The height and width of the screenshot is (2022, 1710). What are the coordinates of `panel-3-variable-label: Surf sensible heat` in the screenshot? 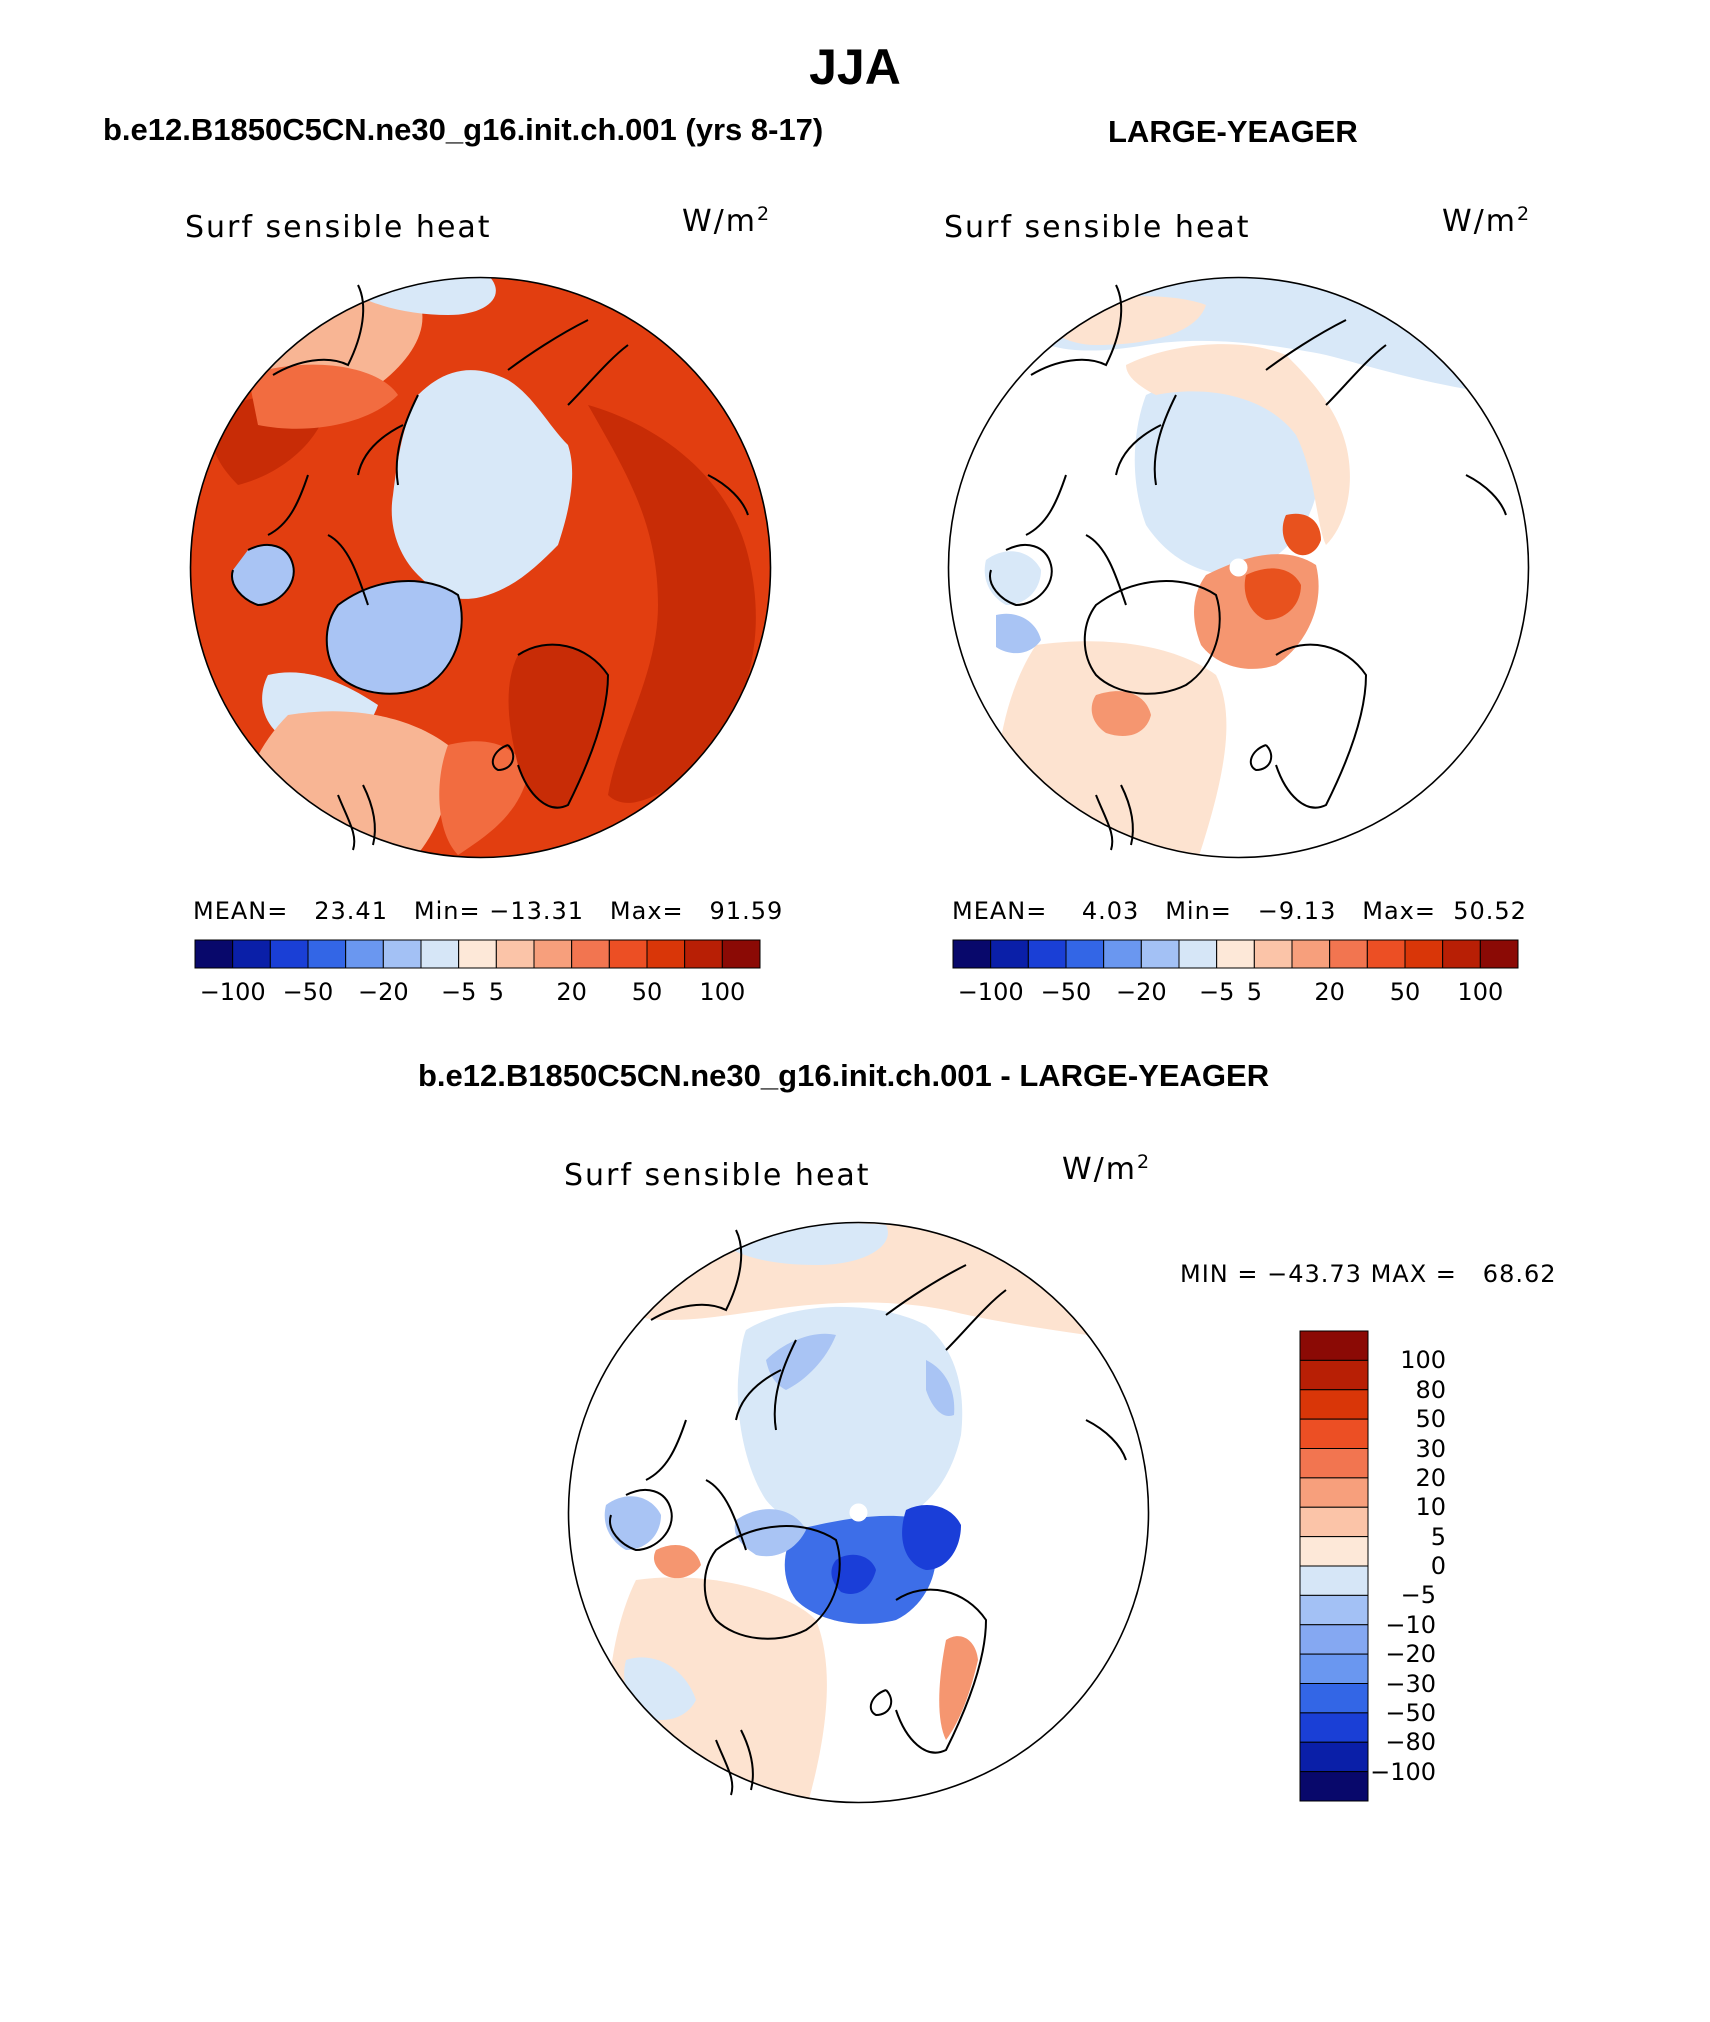 It's located at (717, 1175).